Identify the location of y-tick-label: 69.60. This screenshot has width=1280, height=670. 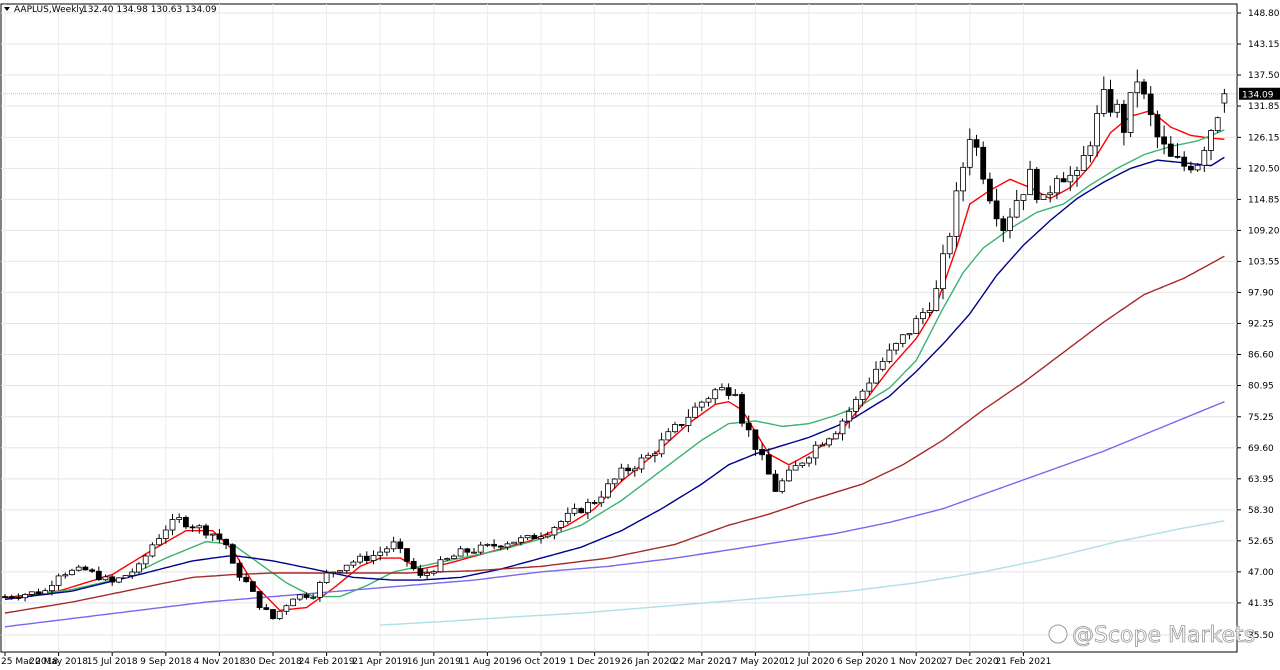
(1261, 449).